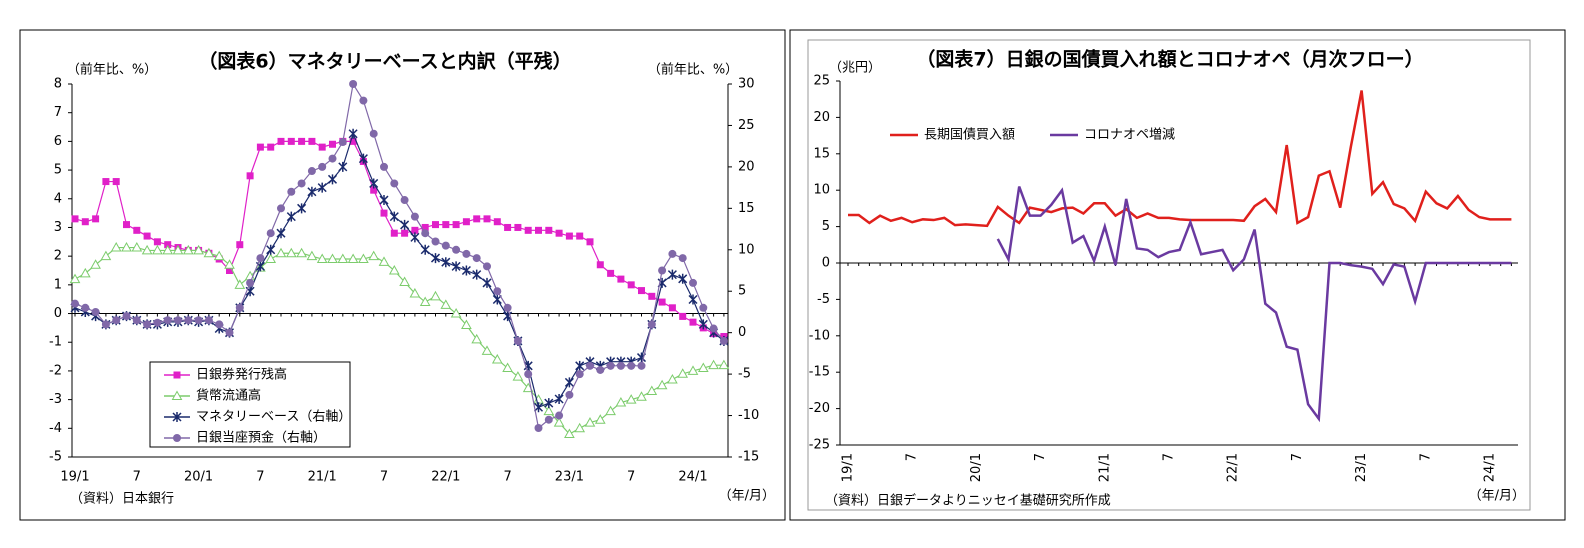 The width and height of the screenshot is (1584, 548). Describe the element at coordinates (58, 141) in the screenshot. I see `y-tick-label: 6` at that location.